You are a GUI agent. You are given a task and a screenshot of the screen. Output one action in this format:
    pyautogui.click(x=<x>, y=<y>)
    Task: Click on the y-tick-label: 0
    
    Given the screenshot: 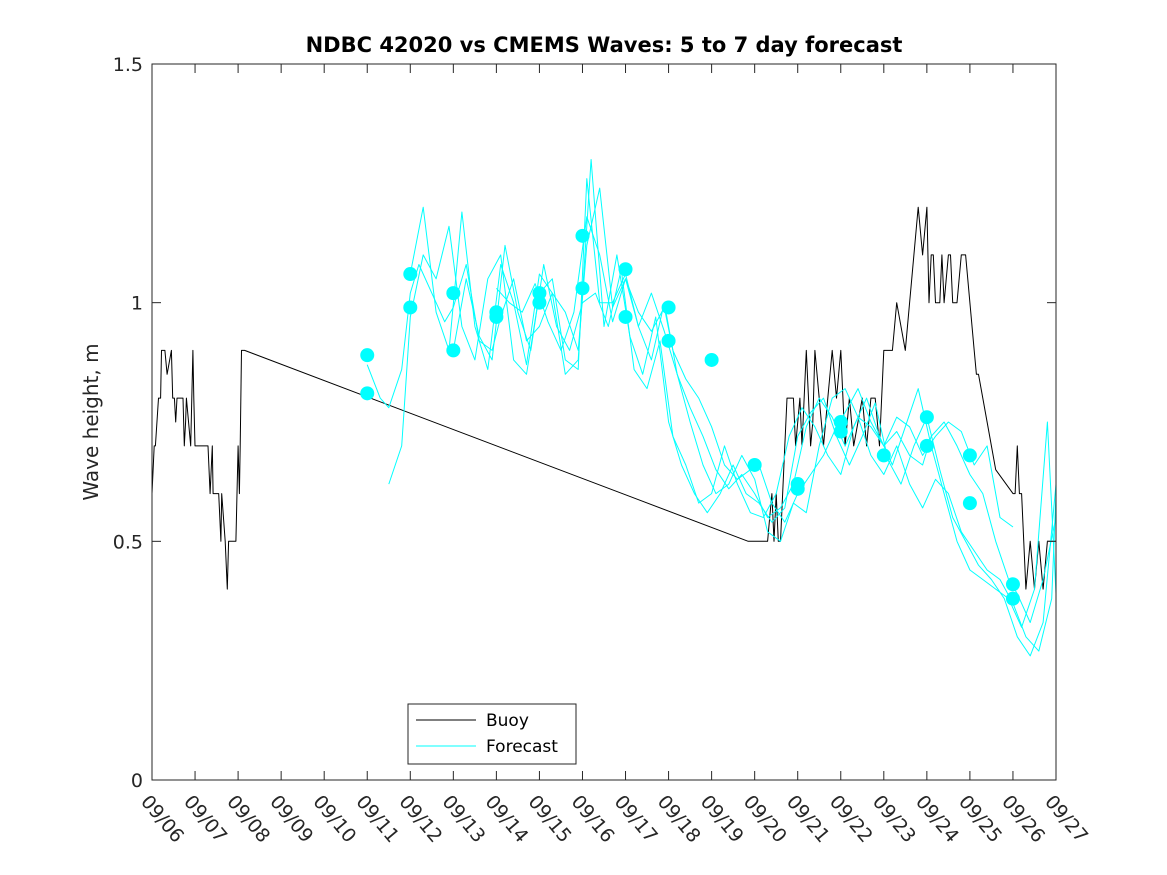 What is the action you would take?
    pyautogui.click(x=137, y=781)
    